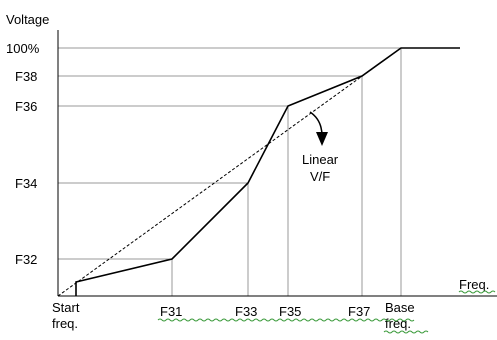  What do you see at coordinates (398, 323) in the screenshot?
I see `x-tick-base-l2: freq.` at bounding box center [398, 323].